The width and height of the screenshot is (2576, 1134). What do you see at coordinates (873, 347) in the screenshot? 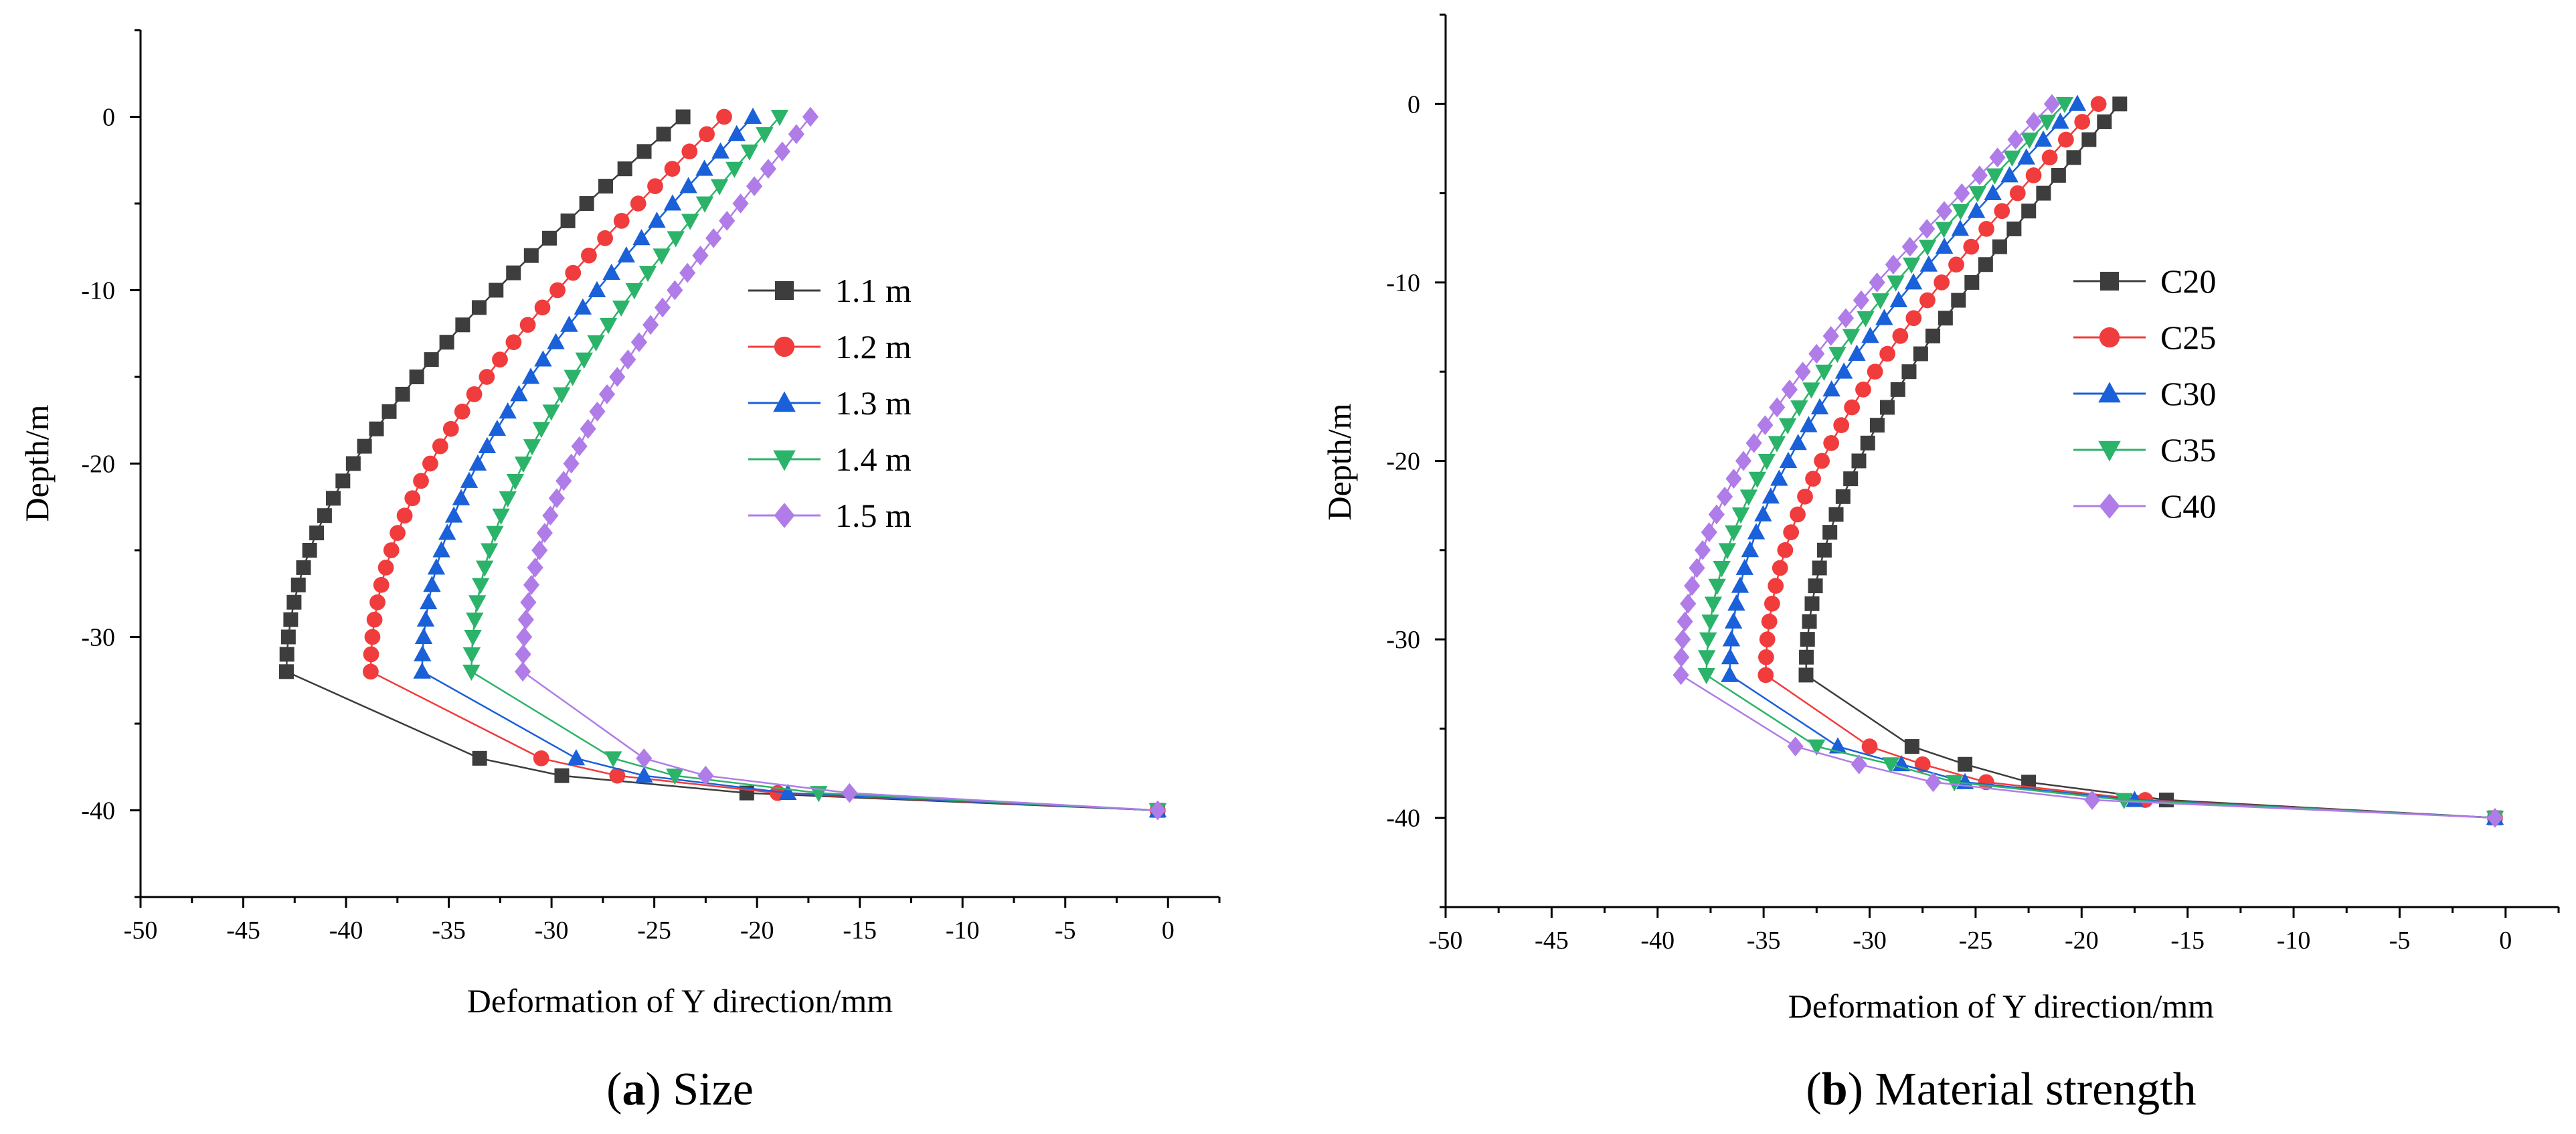
I see `legend-label: 1.2 m` at bounding box center [873, 347].